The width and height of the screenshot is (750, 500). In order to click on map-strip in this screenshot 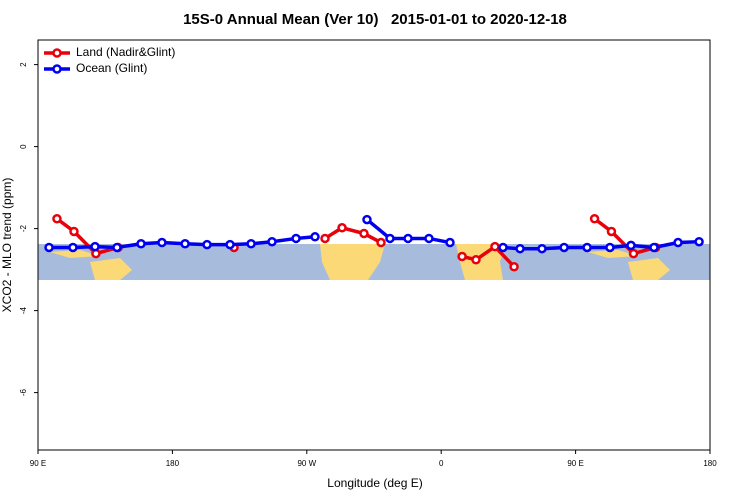, I will do `click(374, 262)`.